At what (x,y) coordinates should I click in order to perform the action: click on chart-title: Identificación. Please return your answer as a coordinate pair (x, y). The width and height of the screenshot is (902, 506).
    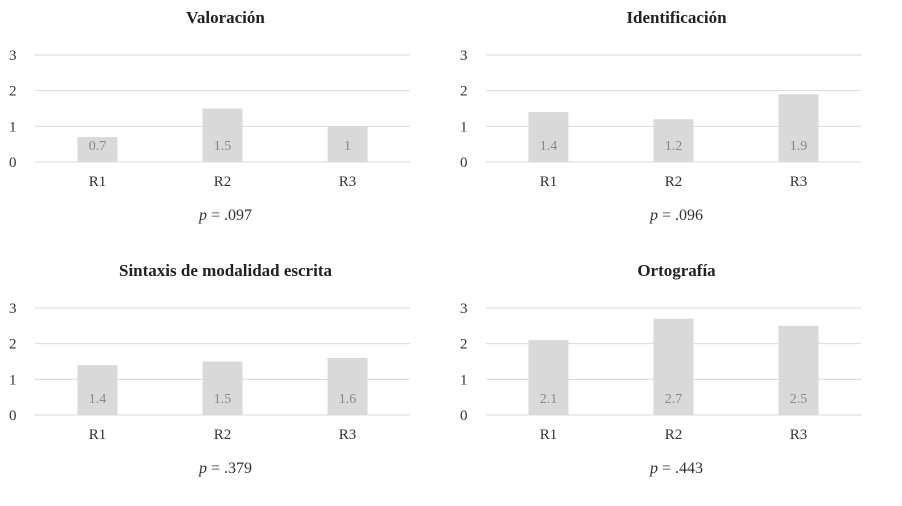
    Looking at the image, I should click on (676, 17).